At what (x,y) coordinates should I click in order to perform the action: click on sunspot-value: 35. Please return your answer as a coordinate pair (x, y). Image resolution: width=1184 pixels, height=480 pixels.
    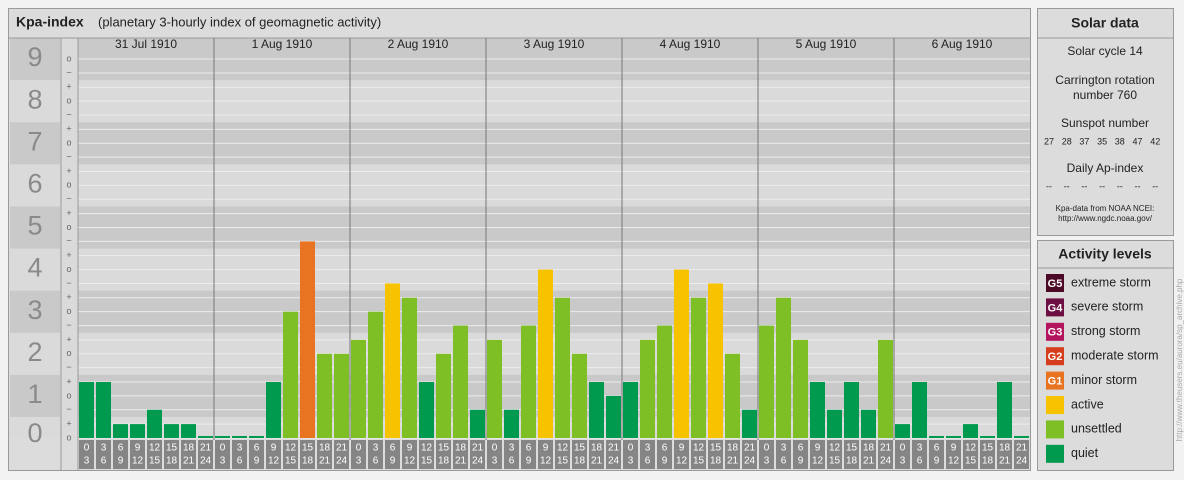
    Looking at the image, I should click on (1102, 141).